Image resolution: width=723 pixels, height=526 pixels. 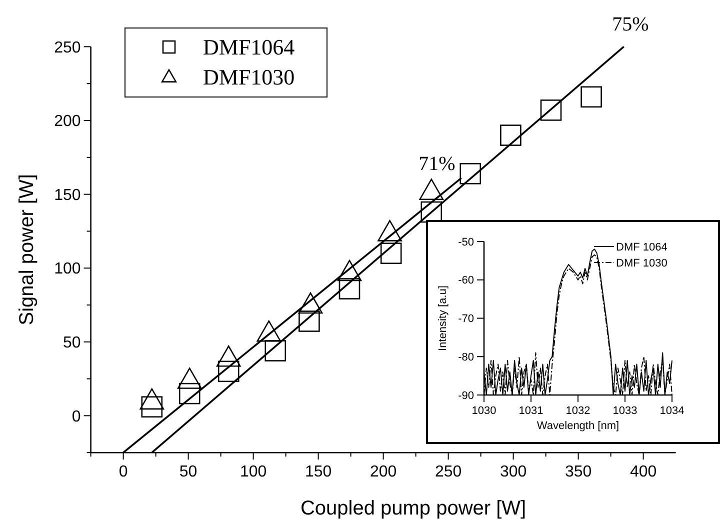 What do you see at coordinates (466, 319) in the screenshot?
I see `y-tick-label: -70` at bounding box center [466, 319].